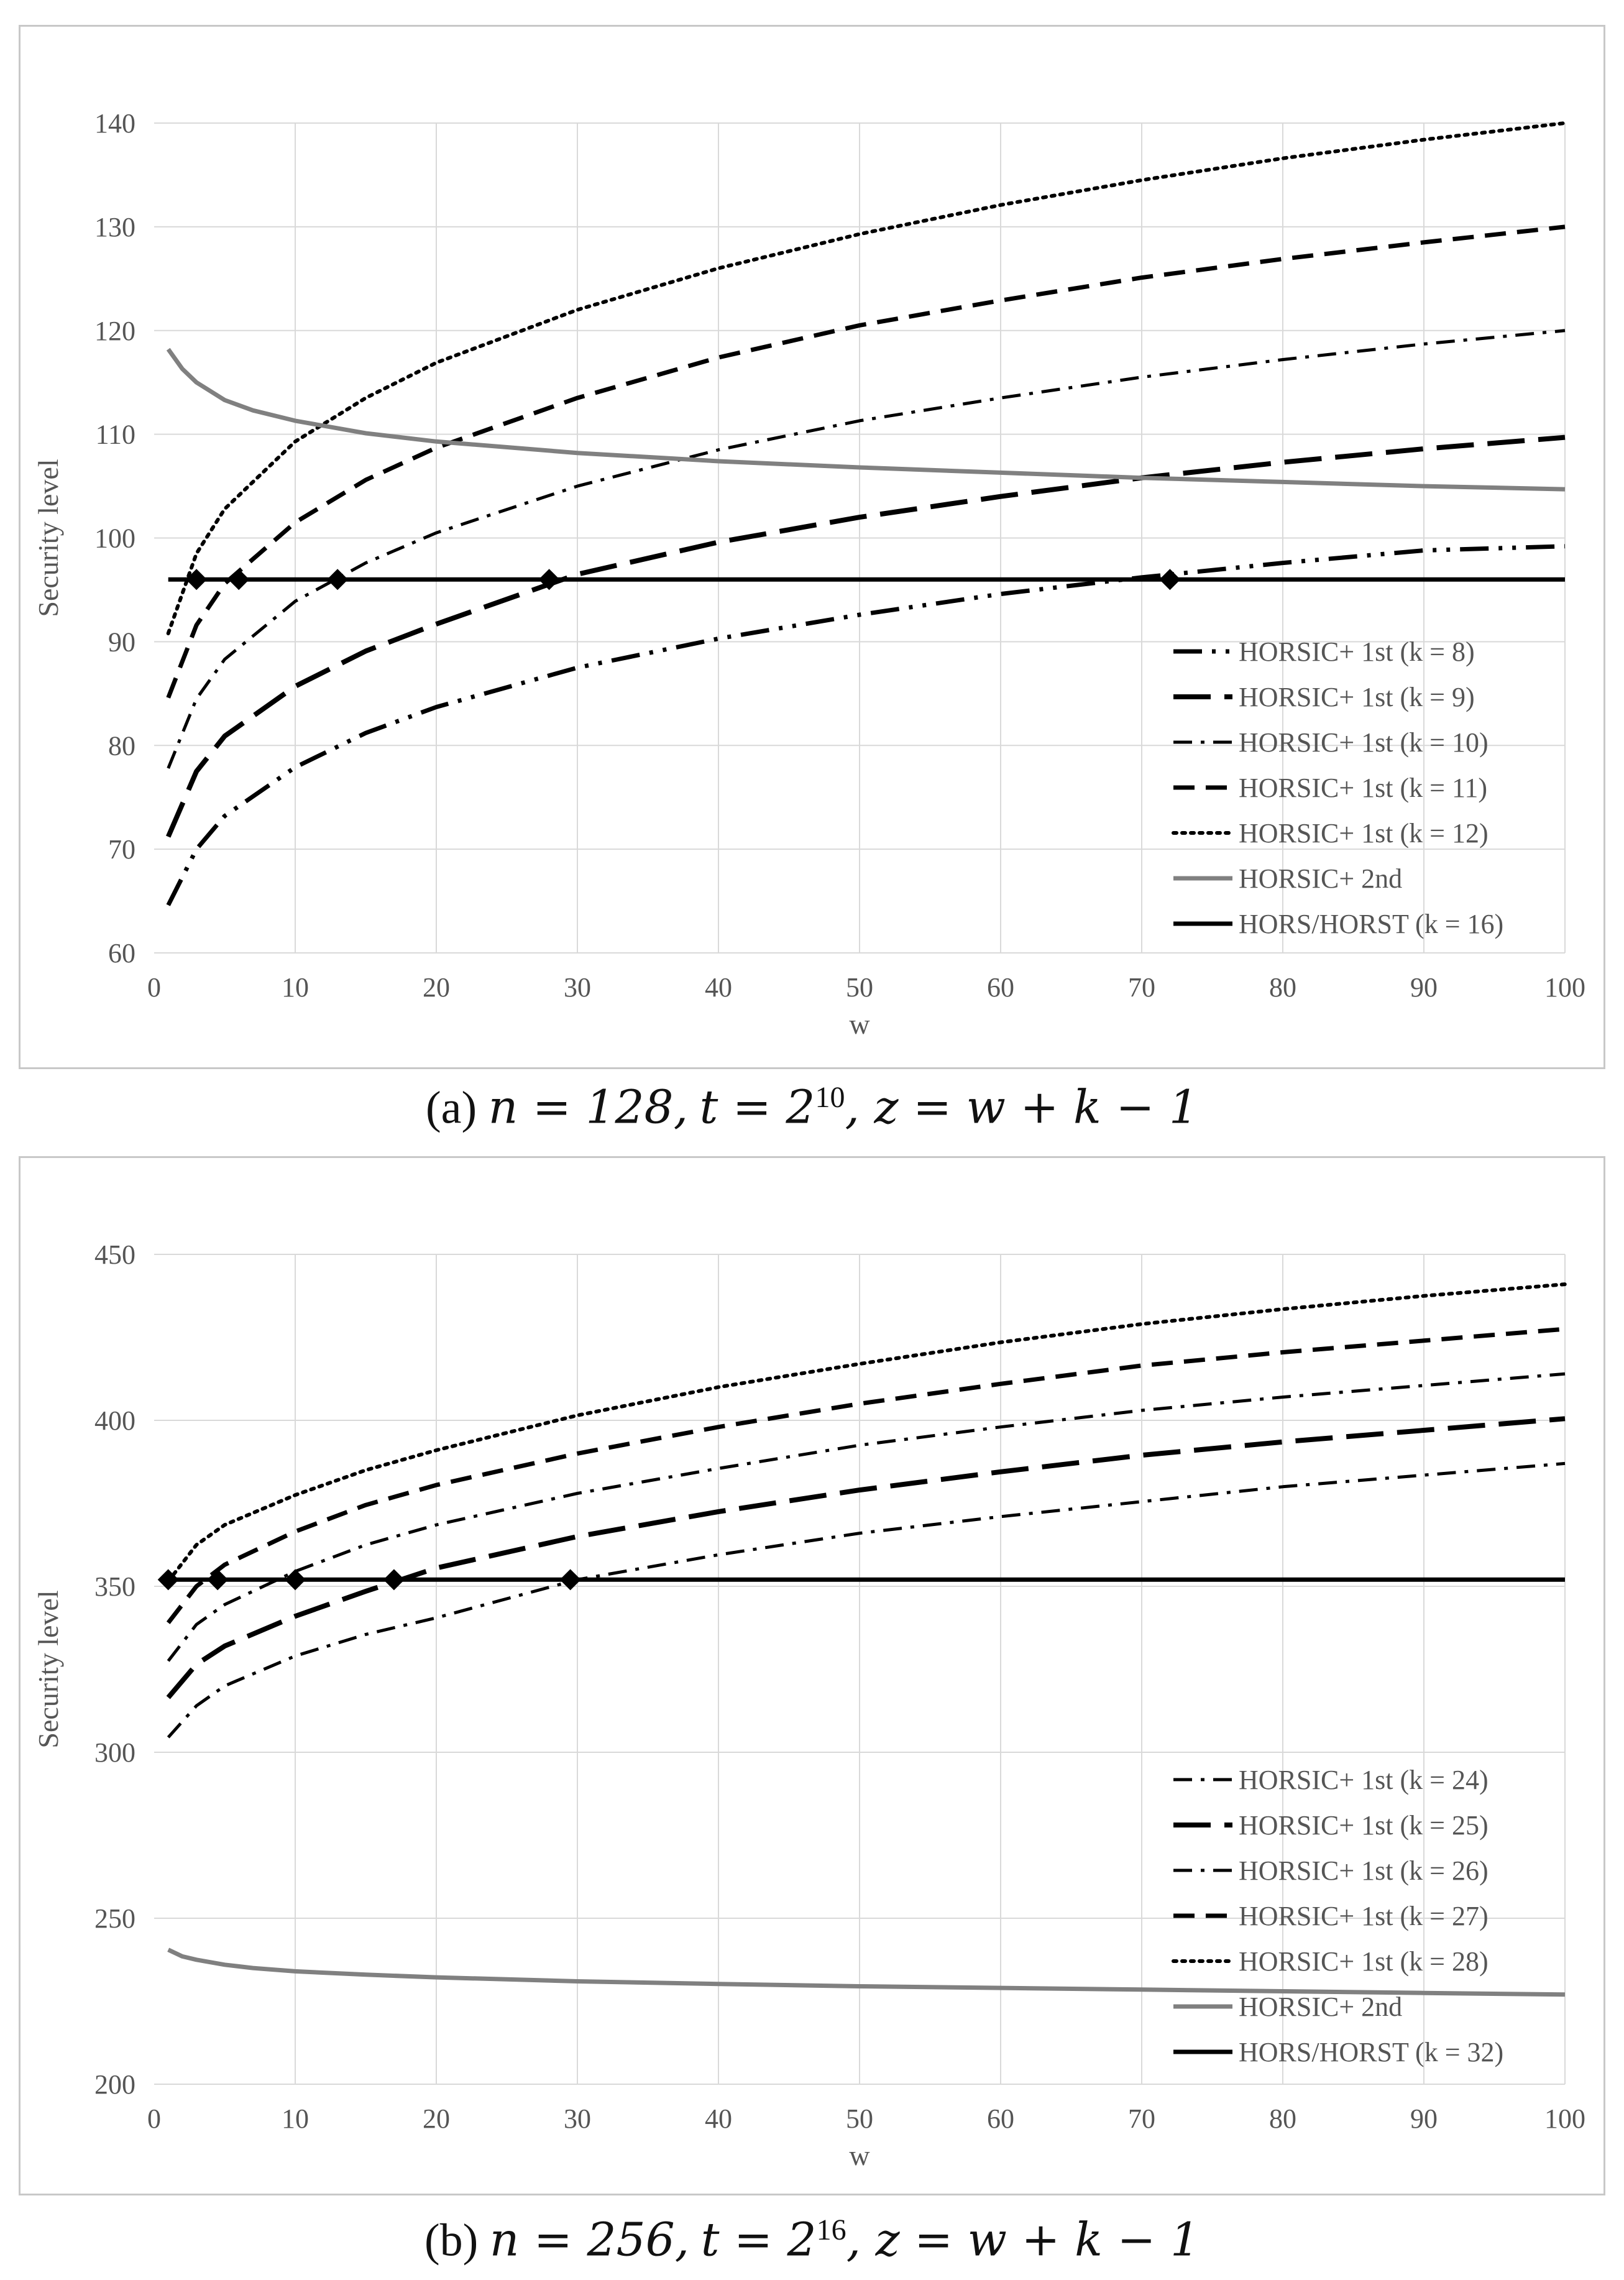 This screenshot has width=1624, height=2280. Describe the element at coordinates (115, 123) in the screenshot. I see `y-tick-label: 140` at that location.